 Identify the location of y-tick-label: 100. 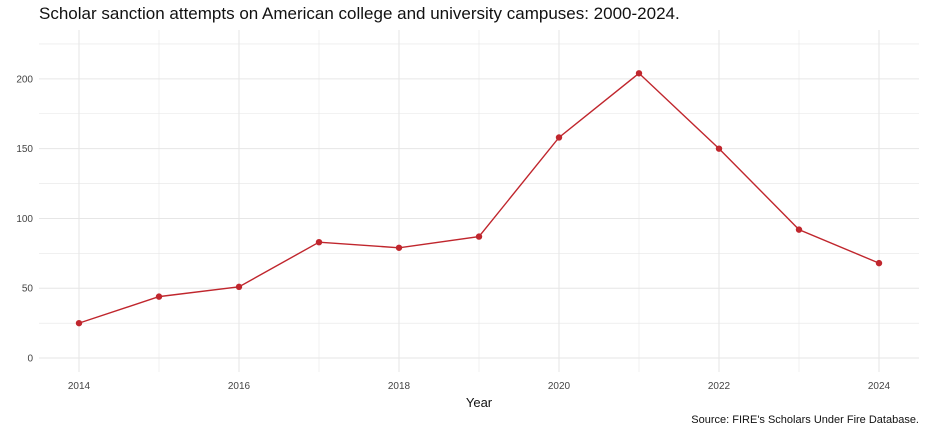
(24, 219).